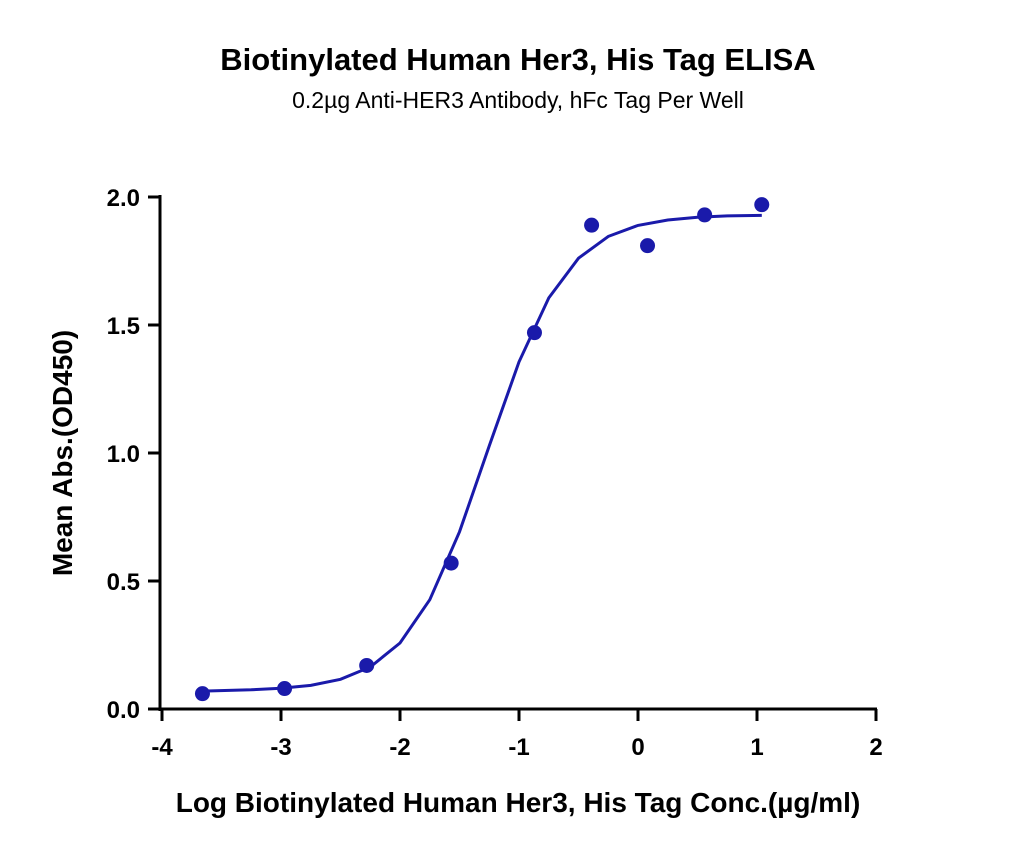 Image resolution: width=1030 pixels, height=861 pixels. Describe the element at coordinates (517, 59) in the screenshot. I see `chart-title: Biotinylated Human Her3, His Tag ELISA` at that location.